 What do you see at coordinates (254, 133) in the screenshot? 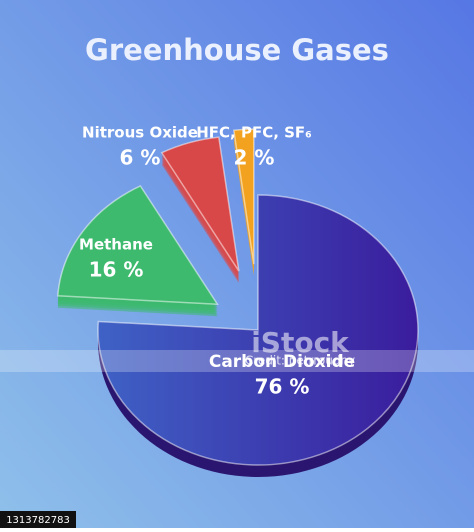
I see `category-label: HFC, PFC, SF₆` at bounding box center [254, 133].